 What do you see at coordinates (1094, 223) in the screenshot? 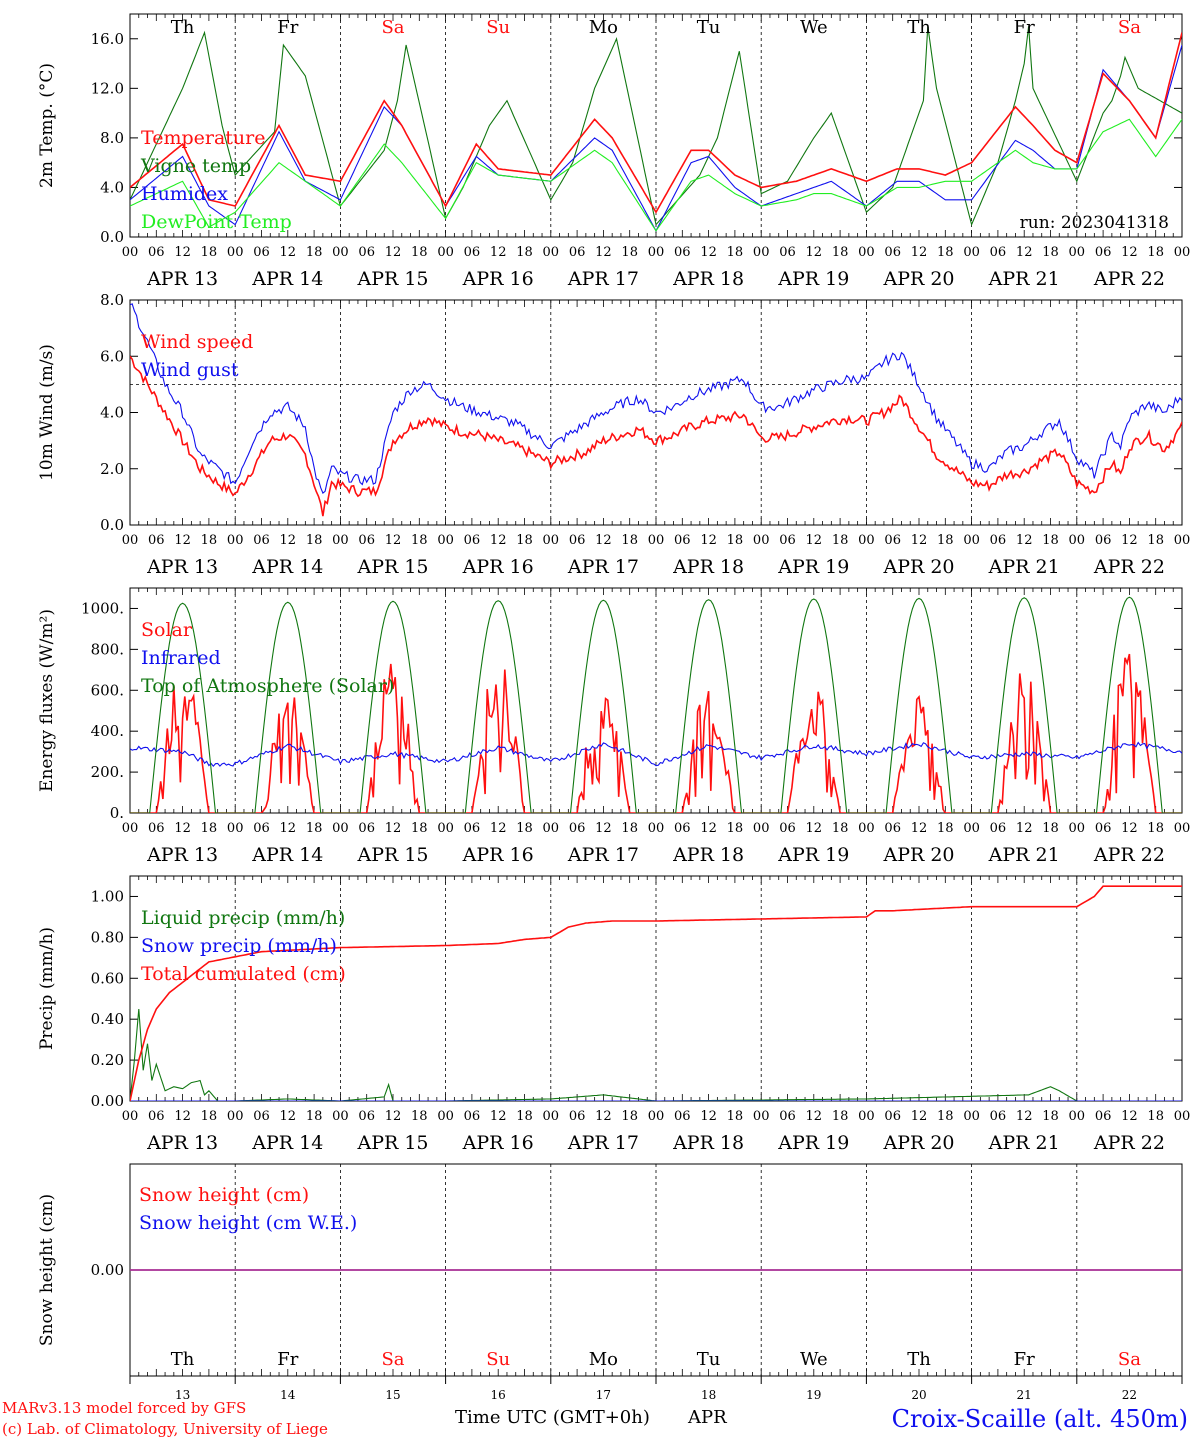
I see `run-annotation: run: 2023041318` at bounding box center [1094, 223].